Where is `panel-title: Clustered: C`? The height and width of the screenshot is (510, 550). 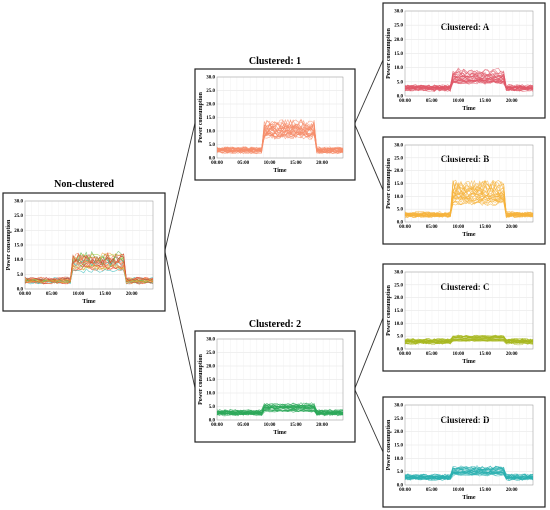 panel-title: Clustered: C is located at coordinates (464, 287).